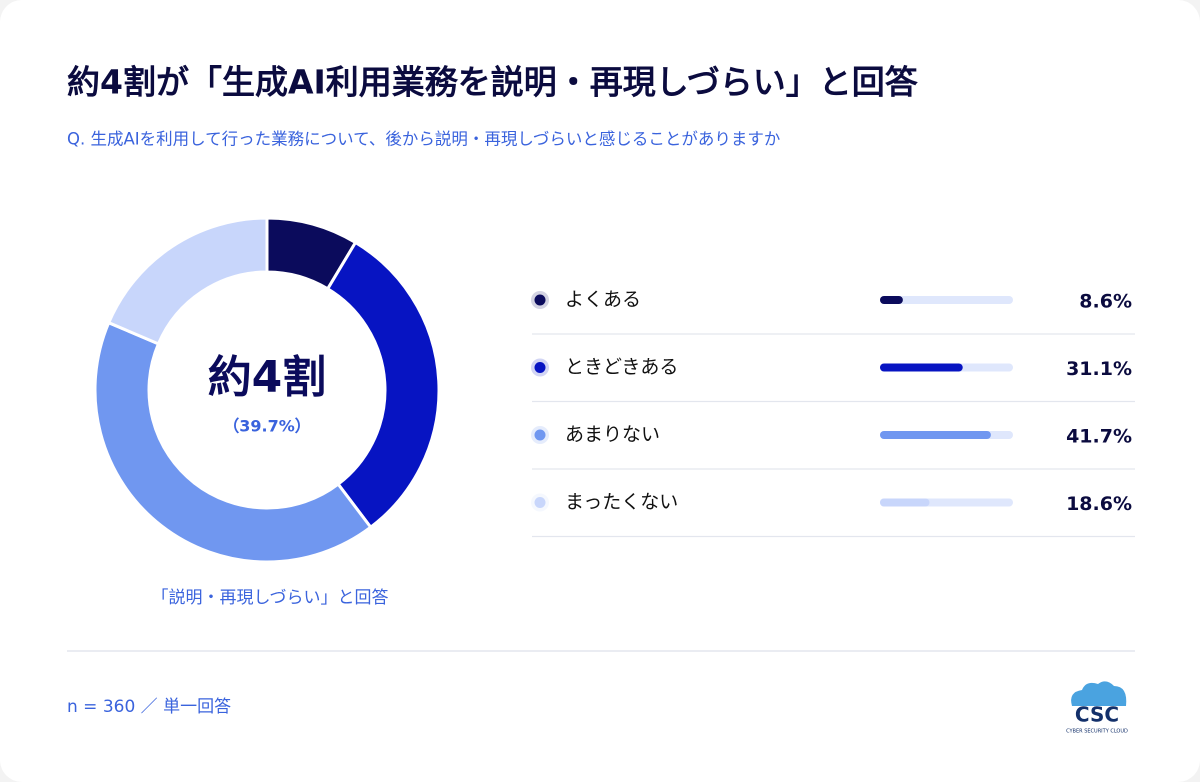  Describe the element at coordinates (267, 426) in the screenshot. I see `center-sublabel: （39.7%）` at that location.